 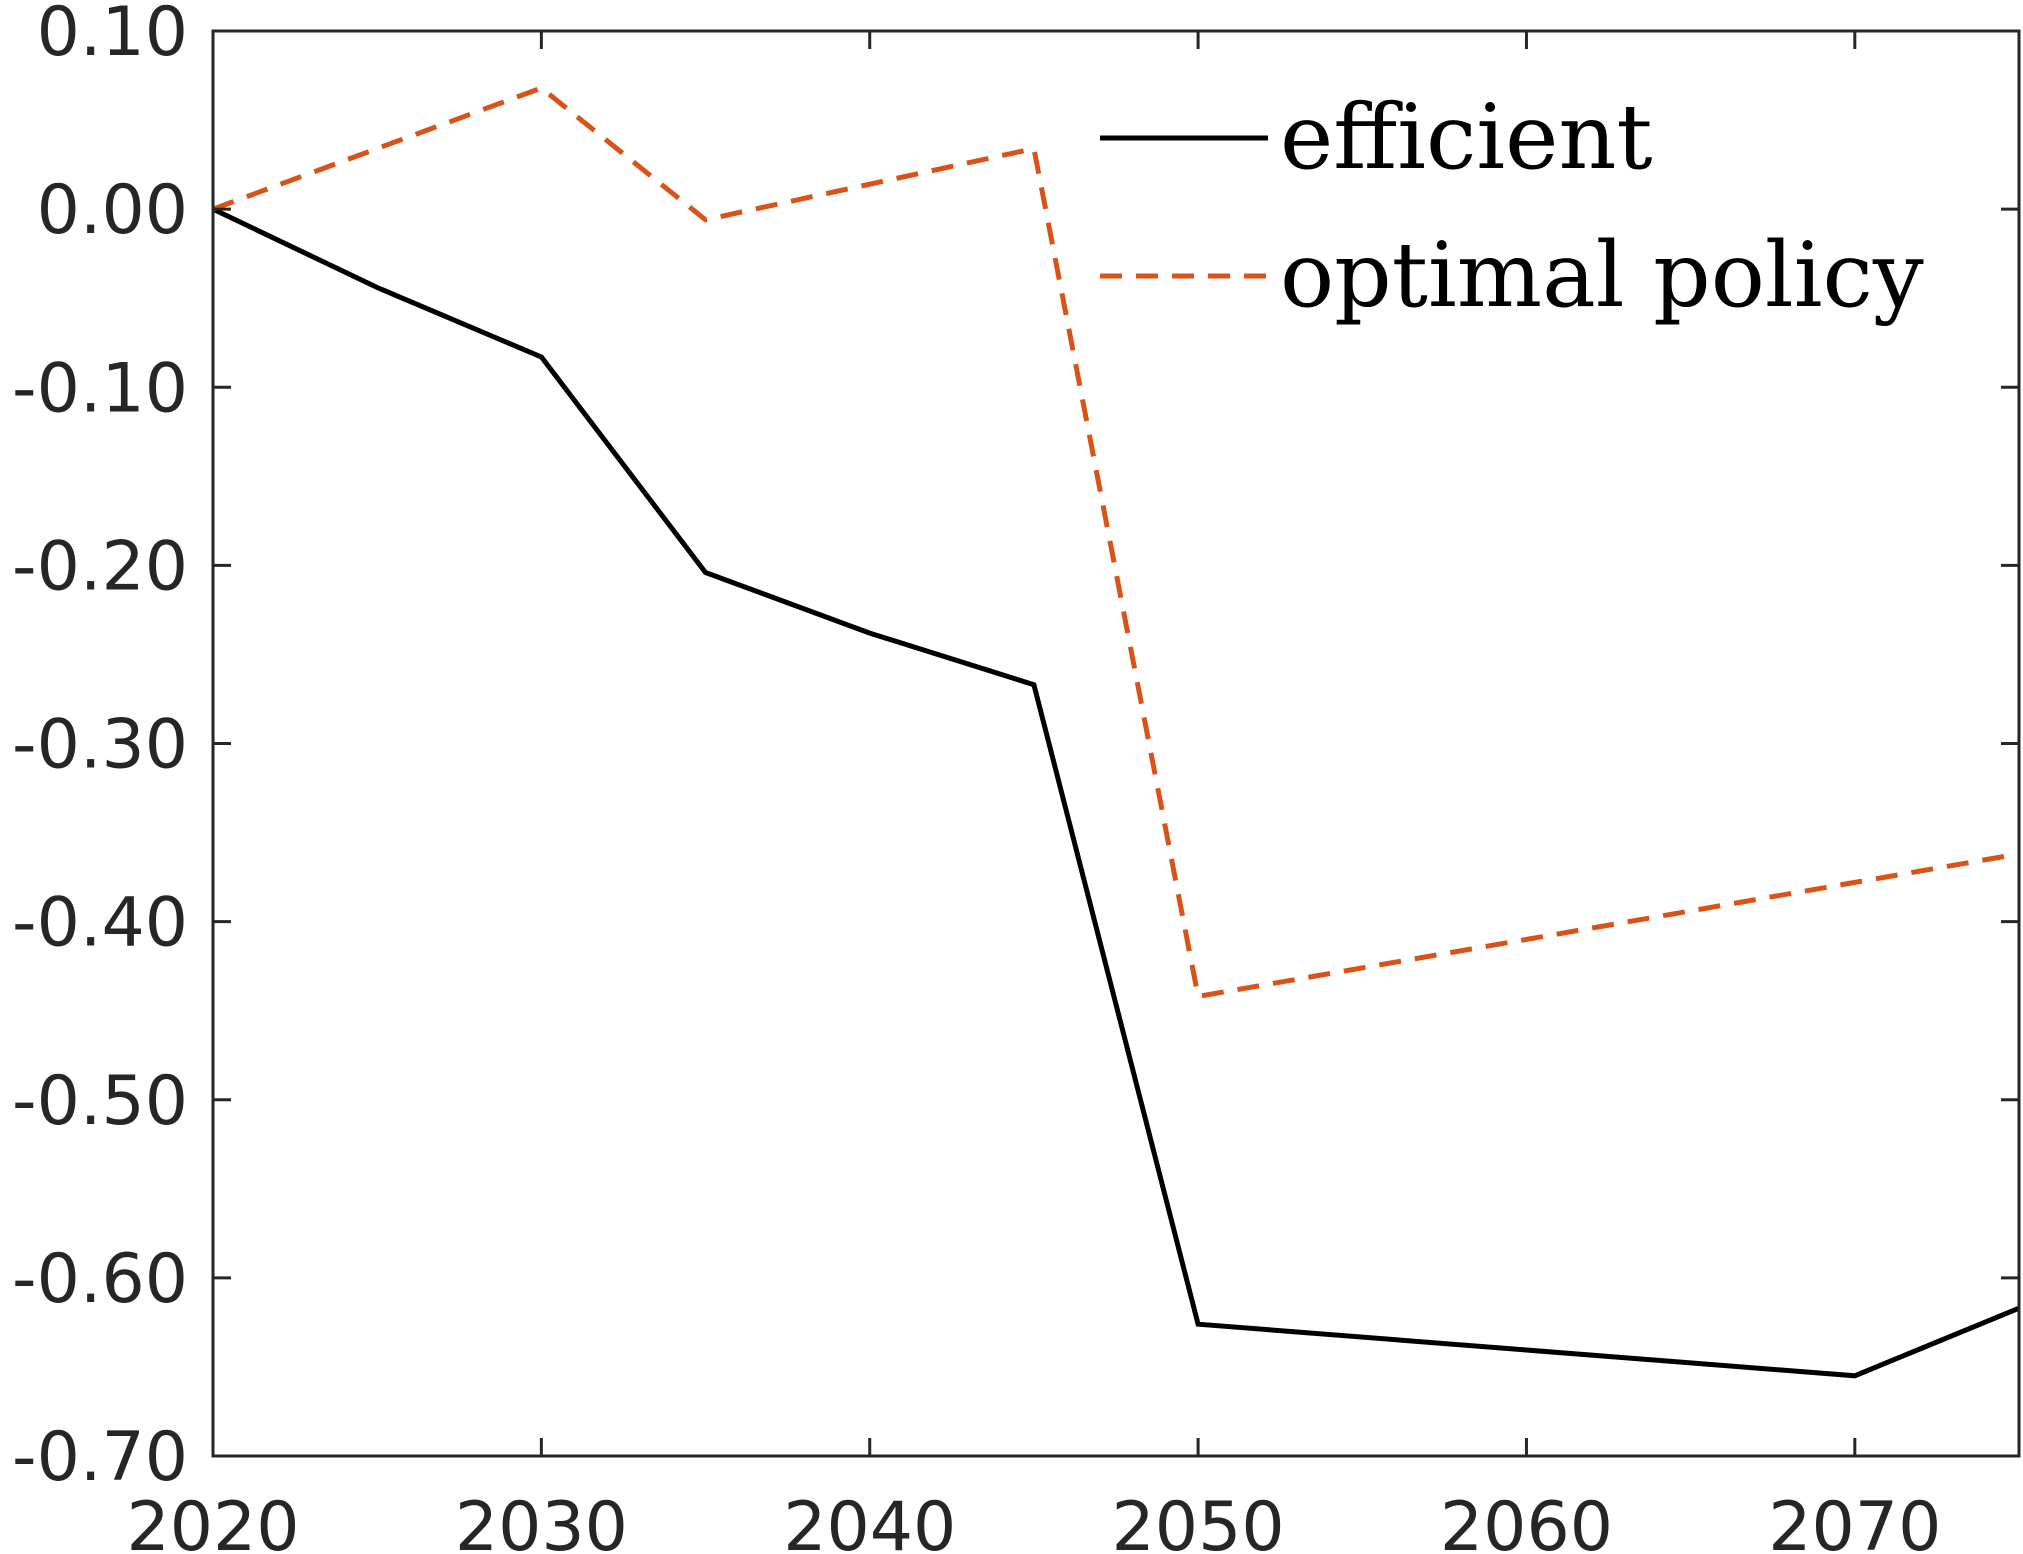 What do you see at coordinates (112, 210) in the screenshot?
I see `y-tick-label: 0.00` at bounding box center [112, 210].